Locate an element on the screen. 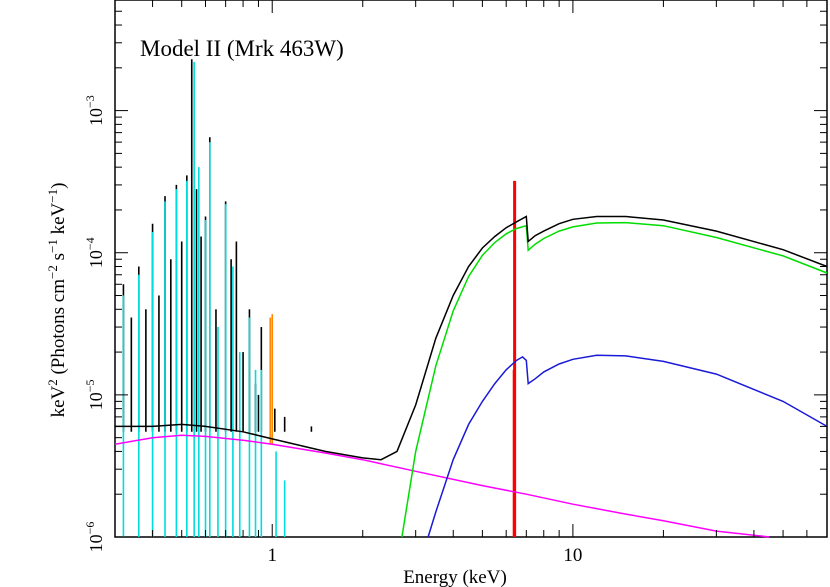 This screenshot has width=830, height=587. y-tick-label: 10−4 is located at coordinates (94, 252).